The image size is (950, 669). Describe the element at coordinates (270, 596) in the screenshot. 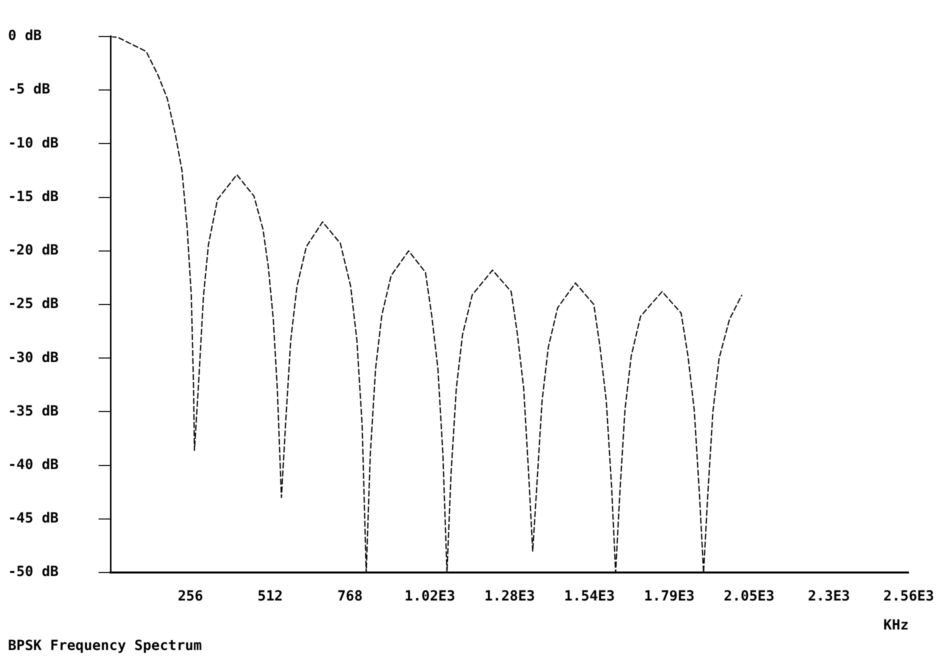

I see `x-tick-label: 512` at that location.